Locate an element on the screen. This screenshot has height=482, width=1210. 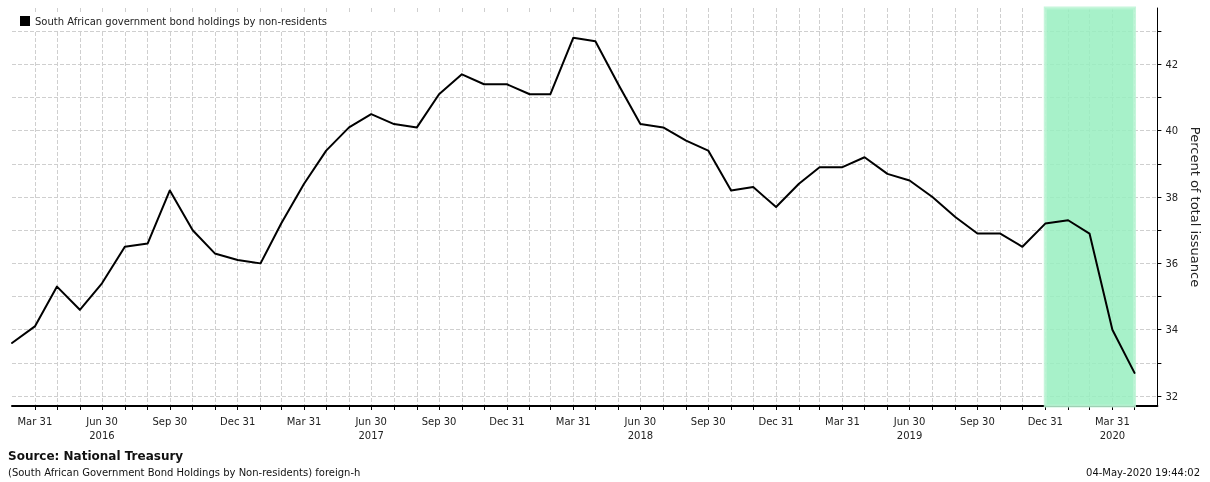
x-tick-label: Jun 30 2017 is located at coordinates (370, 428).